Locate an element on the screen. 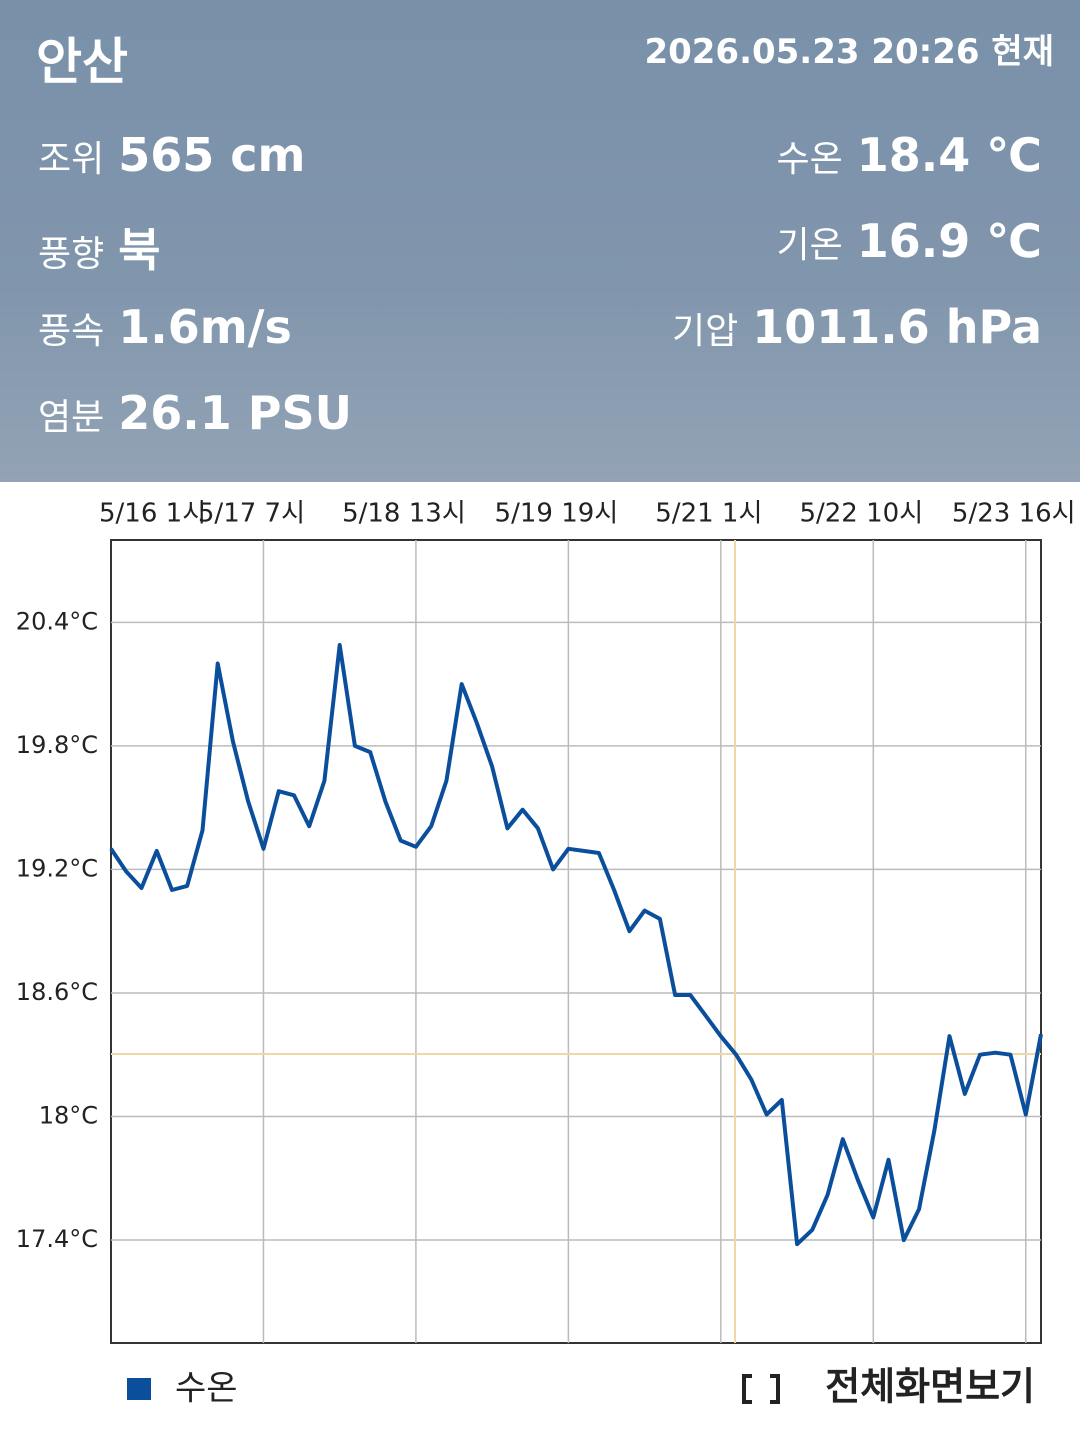 Image resolution: width=1080 pixels, height=1436 pixels. x-tick-label: 5/19 19시 is located at coordinates (557, 514).